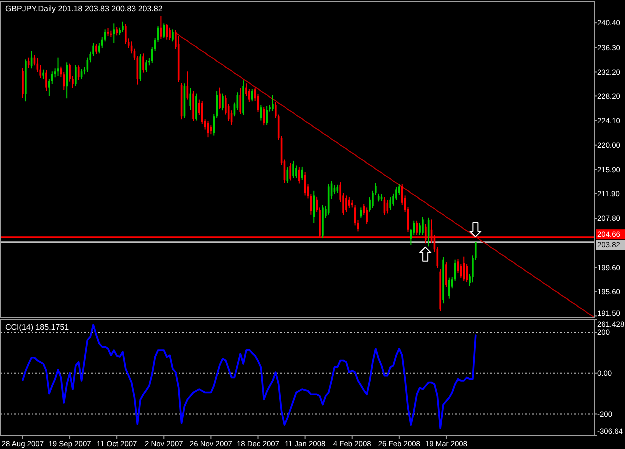 The image size is (625, 449). What do you see at coordinates (85, 9) in the screenshot?
I see `chart-title: GBPJPY,Daily 201.18 203.83 200.83 203.82` at bounding box center [85, 9].